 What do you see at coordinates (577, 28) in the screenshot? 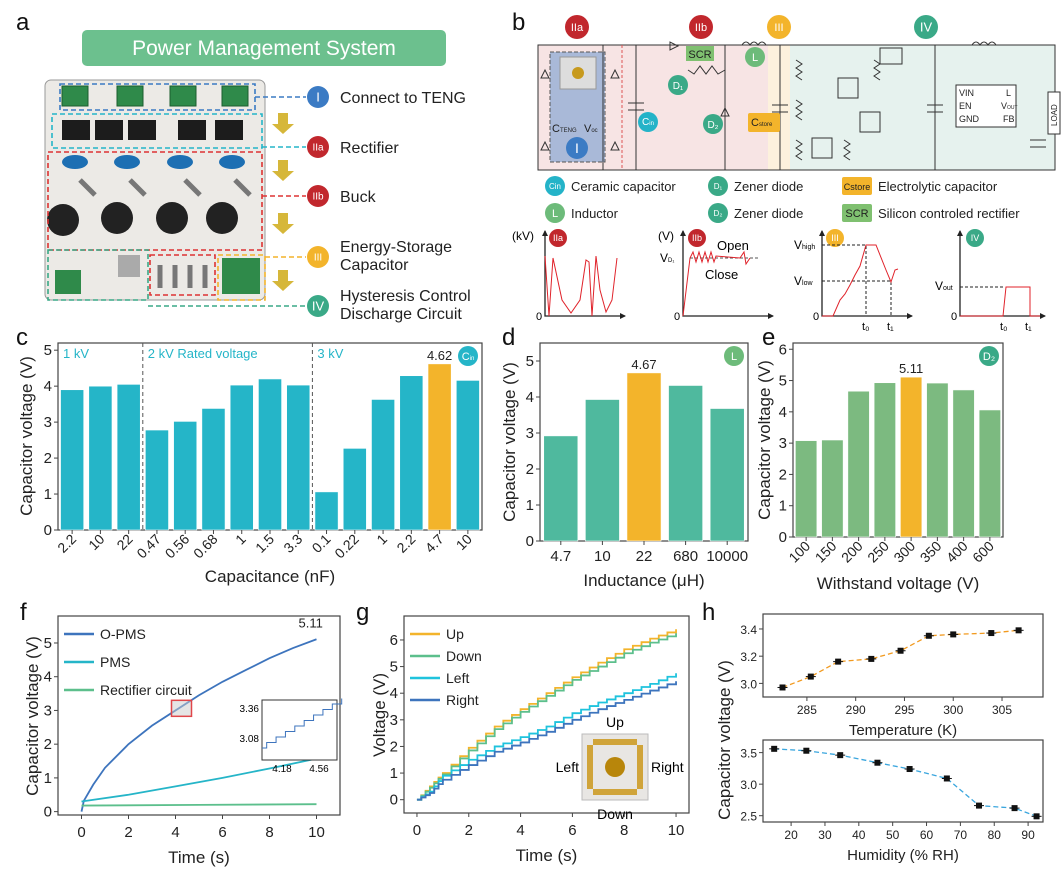
I see `circuit-stage-IIa-text: IIa` at bounding box center [577, 28].